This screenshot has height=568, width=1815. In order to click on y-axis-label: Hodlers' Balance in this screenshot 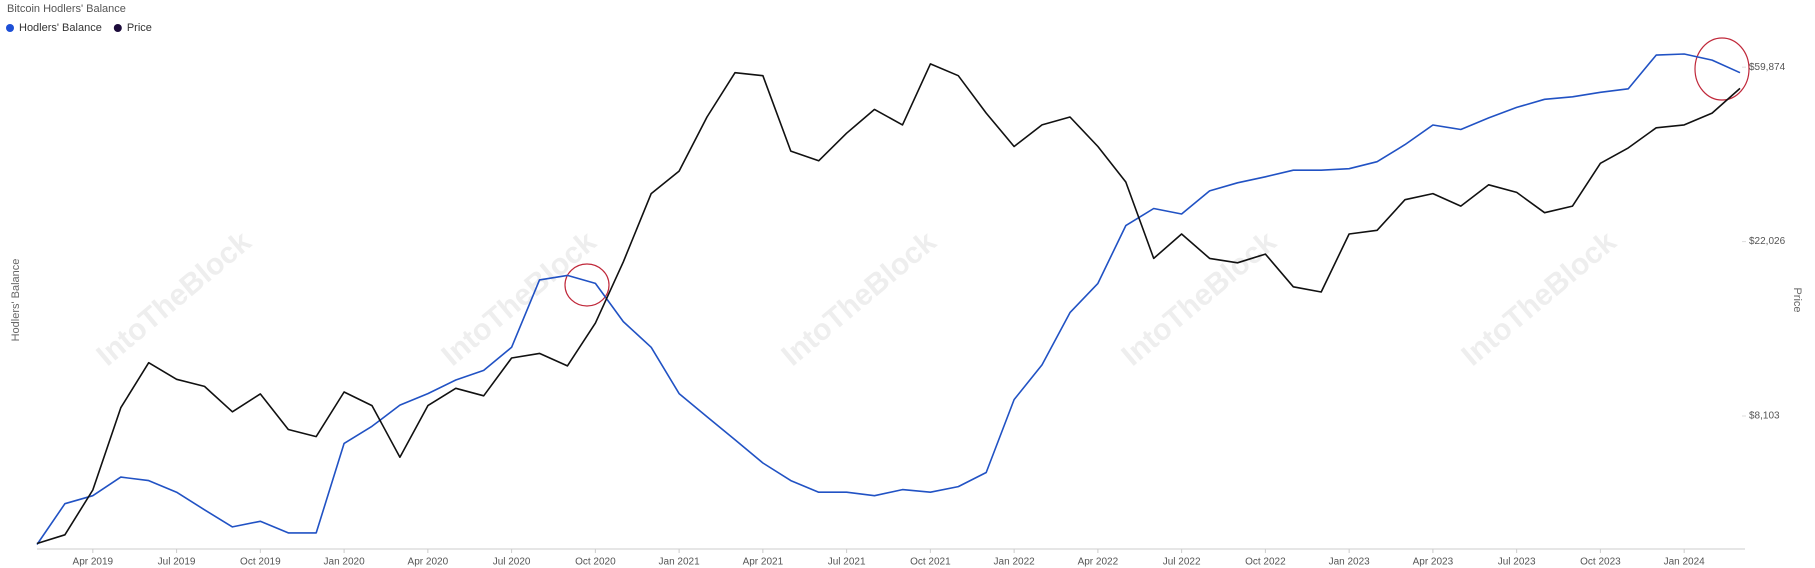, I will do `click(16, 300)`.